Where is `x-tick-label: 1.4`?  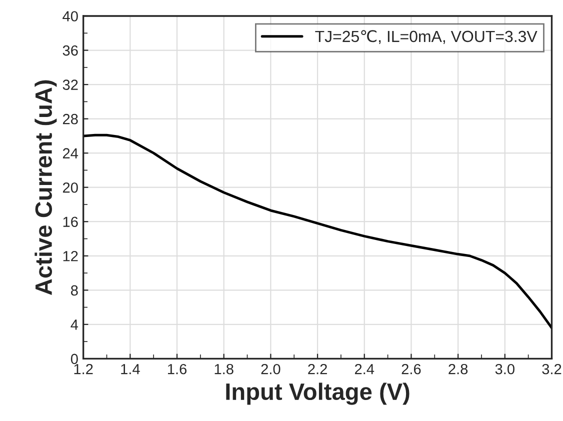 x-tick-label: 1.4 is located at coordinates (130, 369).